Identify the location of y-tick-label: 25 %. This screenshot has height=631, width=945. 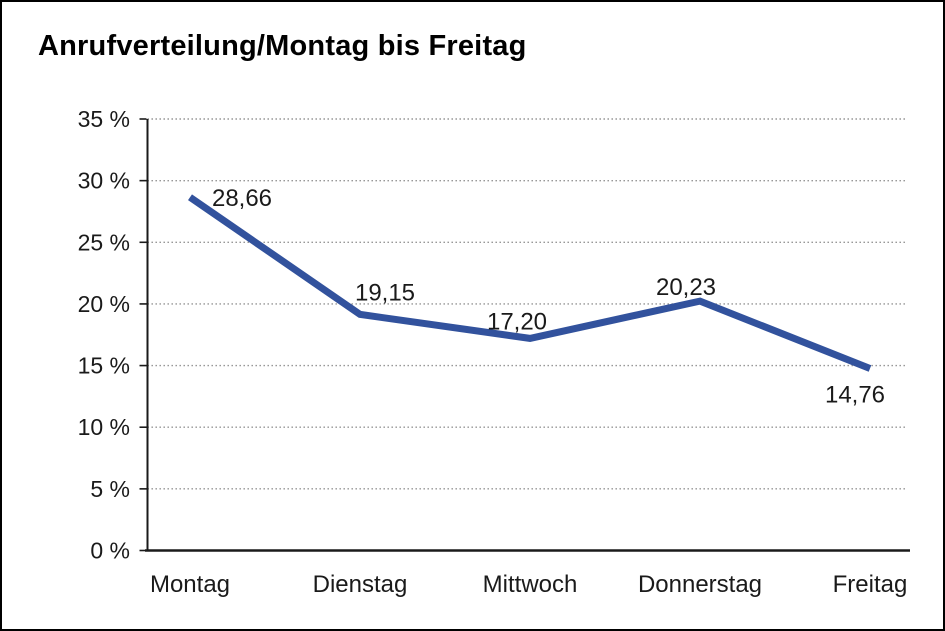
(104, 242).